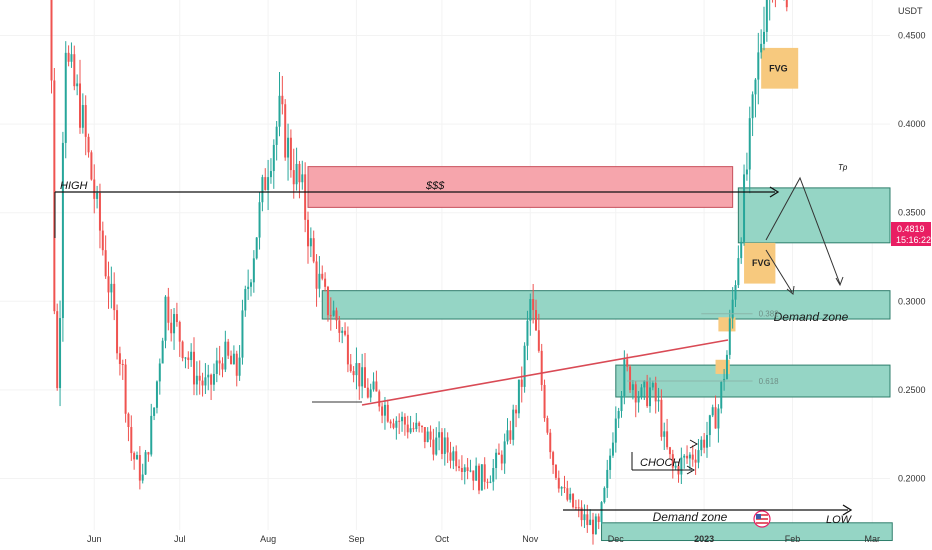 The height and width of the screenshot is (550, 932). I want to click on time-axis: Jun Jul Aug Sep Oct Nov Dec 2023 Feb Mar, so click(483, 539).